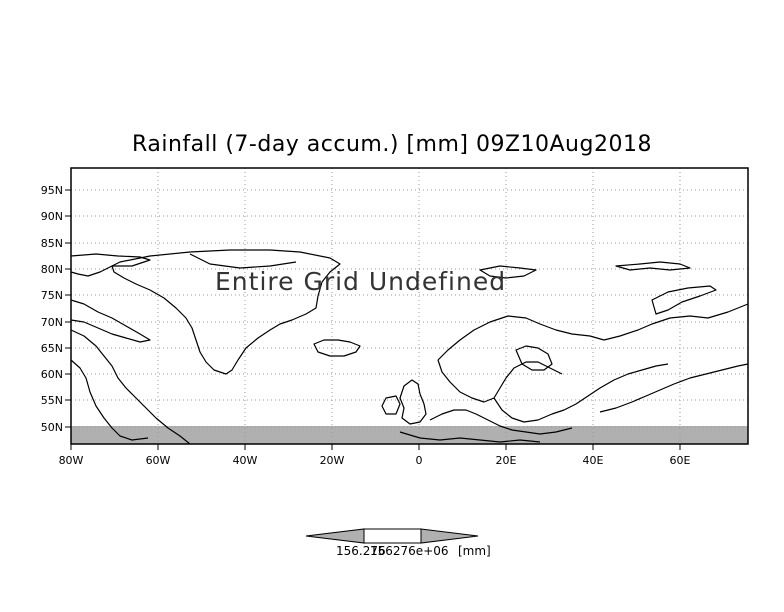  What do you see at coordinates (391, 405) in the screenshot?
I see `coast-ireland` at bounding box center [391, 405].